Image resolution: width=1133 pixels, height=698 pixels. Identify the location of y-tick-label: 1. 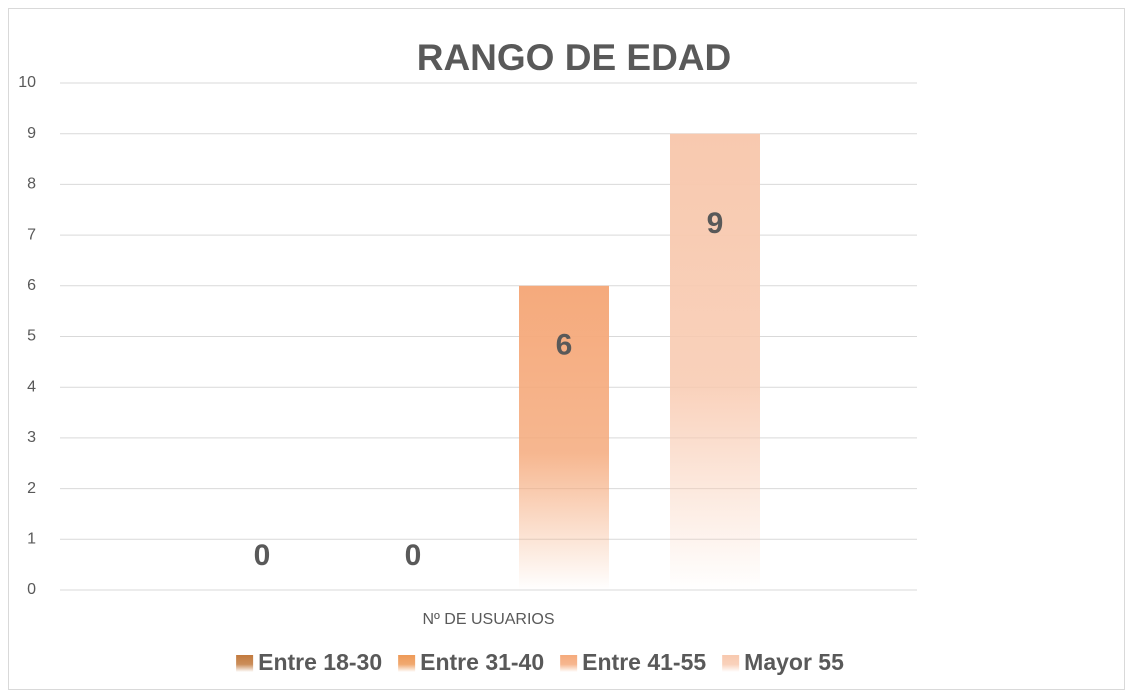
(31, 539).